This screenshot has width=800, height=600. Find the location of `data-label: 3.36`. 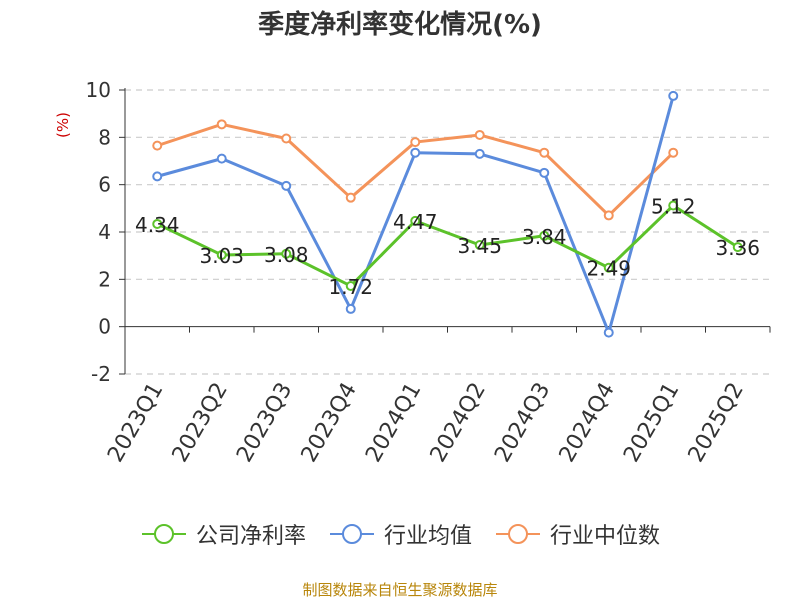

data-label: 3.36 is located at coordinates (737, 248).